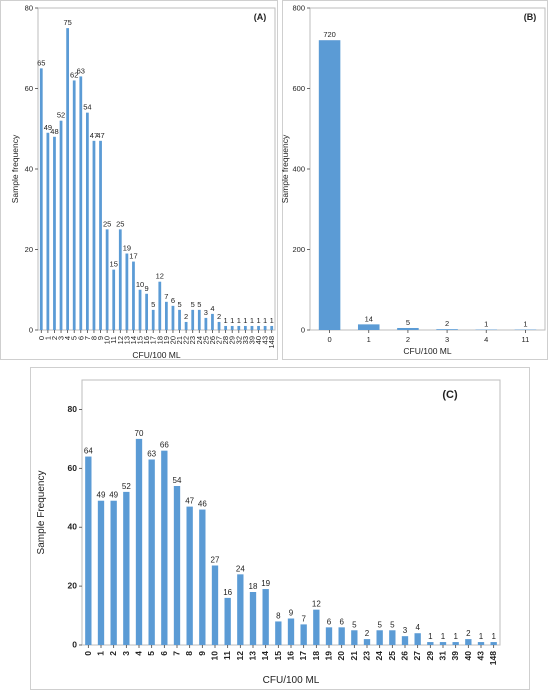 The width and height of the screenshot is (550, 692). What do you see at coordinates (54, 131) in the screenshot?
I see `data-label: 48` at bounding box center [54, 131].